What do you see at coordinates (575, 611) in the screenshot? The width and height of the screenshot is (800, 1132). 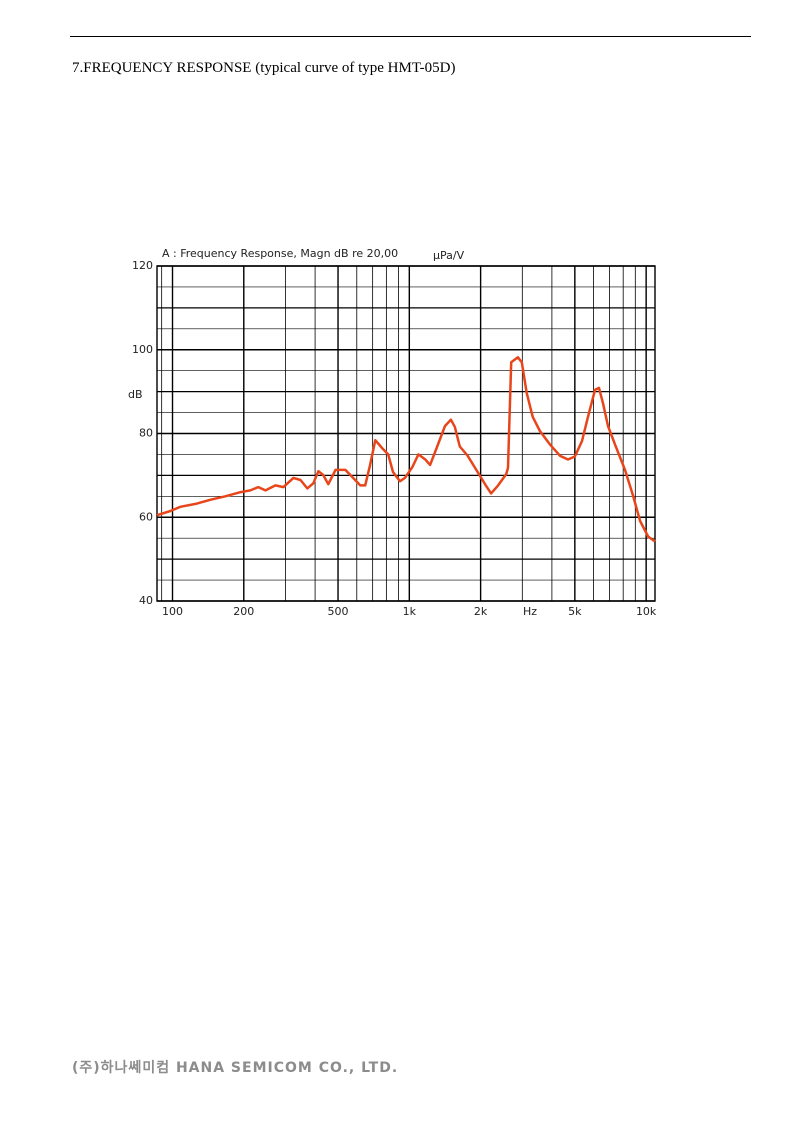 I see `x-tick-label: 5k` at bounding box center [575, 611].